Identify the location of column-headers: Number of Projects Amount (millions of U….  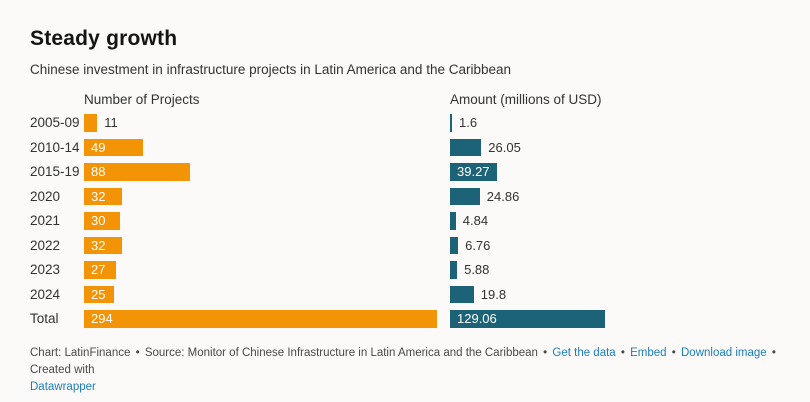
(410, 99).